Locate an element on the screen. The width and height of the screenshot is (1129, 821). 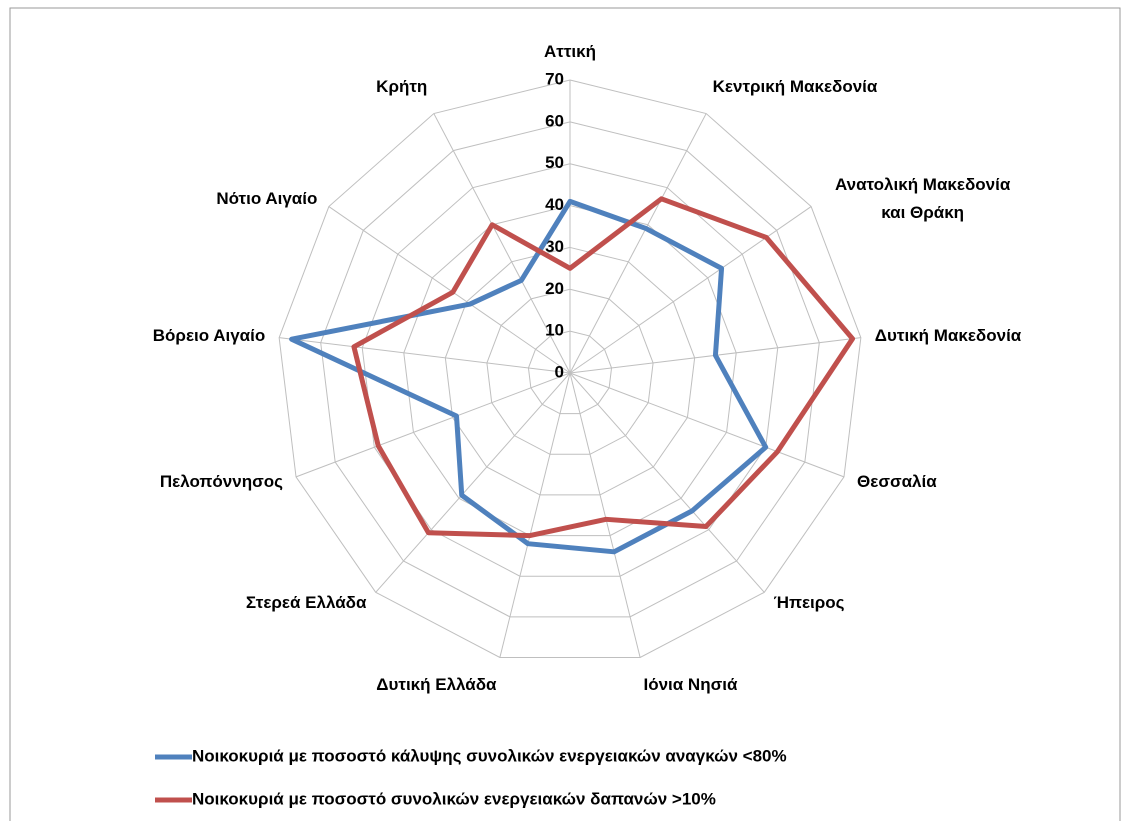
category-label: Θεσσαλία is located at coordinates (897, 481).